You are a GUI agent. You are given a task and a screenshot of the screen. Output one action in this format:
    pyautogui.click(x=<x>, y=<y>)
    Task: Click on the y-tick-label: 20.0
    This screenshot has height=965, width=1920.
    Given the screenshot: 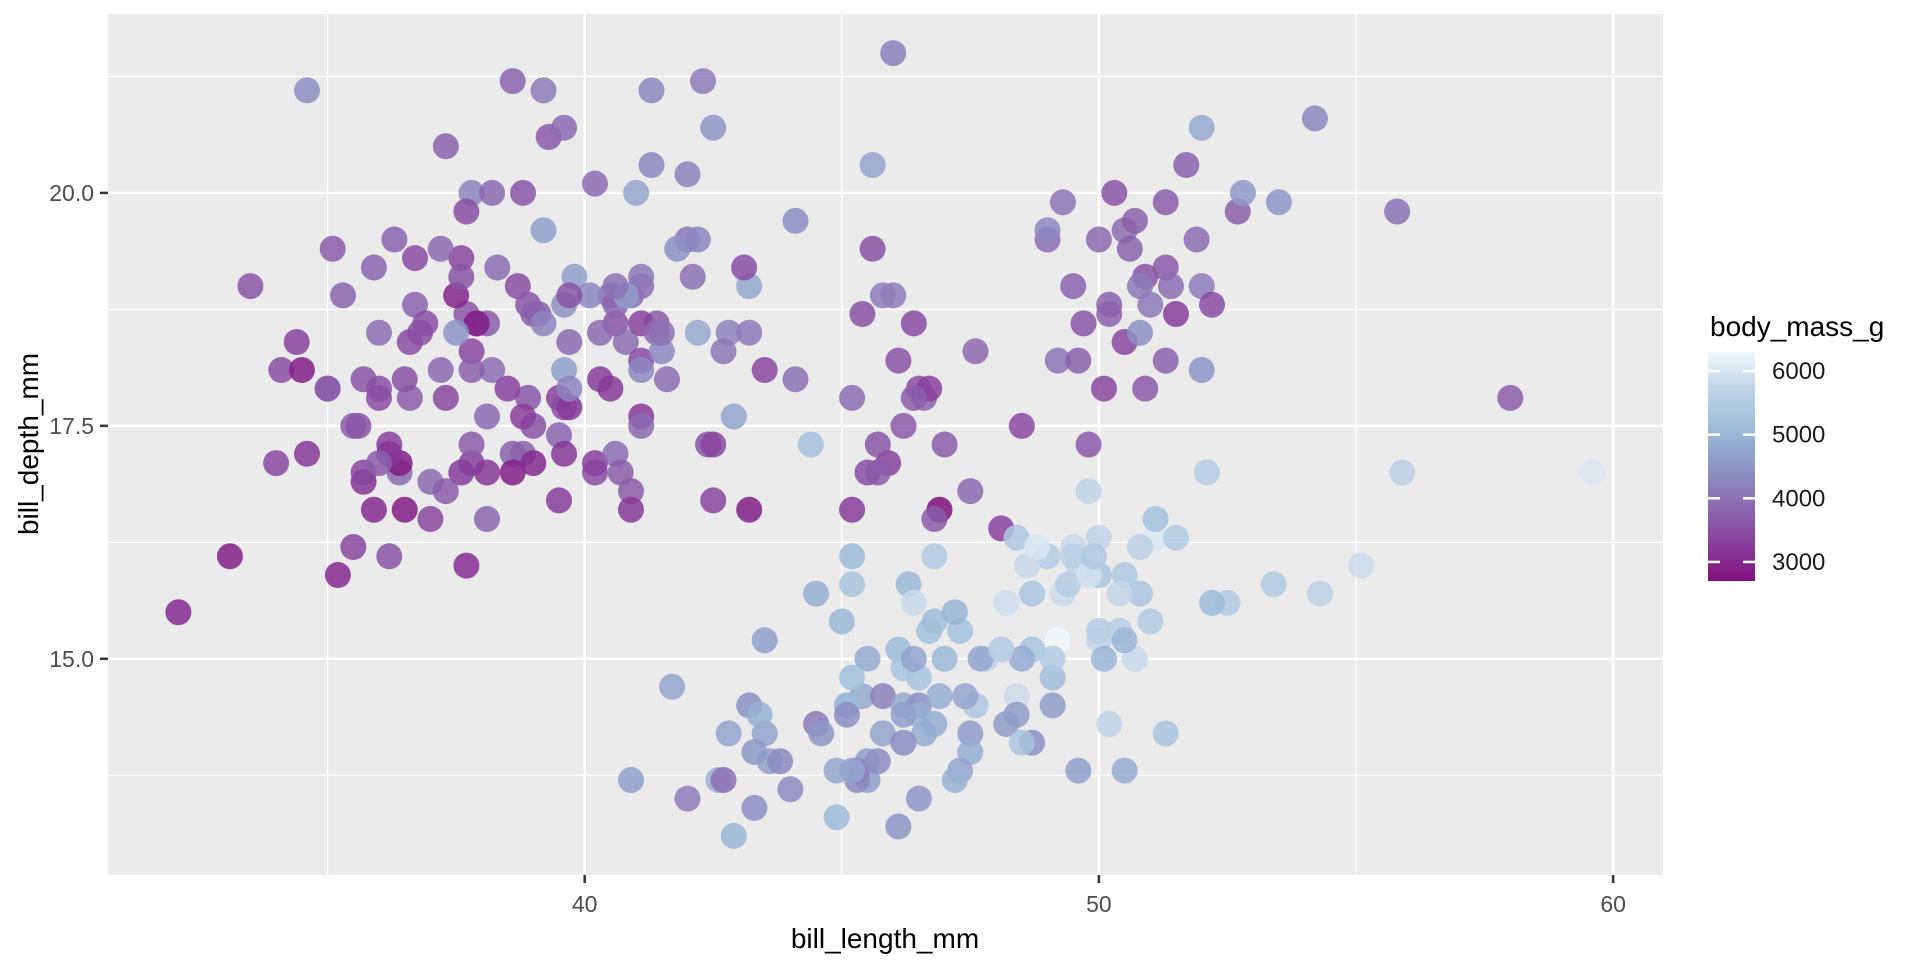 What is the action you would take?
    pyautogui.click(x=71, y=193)
    